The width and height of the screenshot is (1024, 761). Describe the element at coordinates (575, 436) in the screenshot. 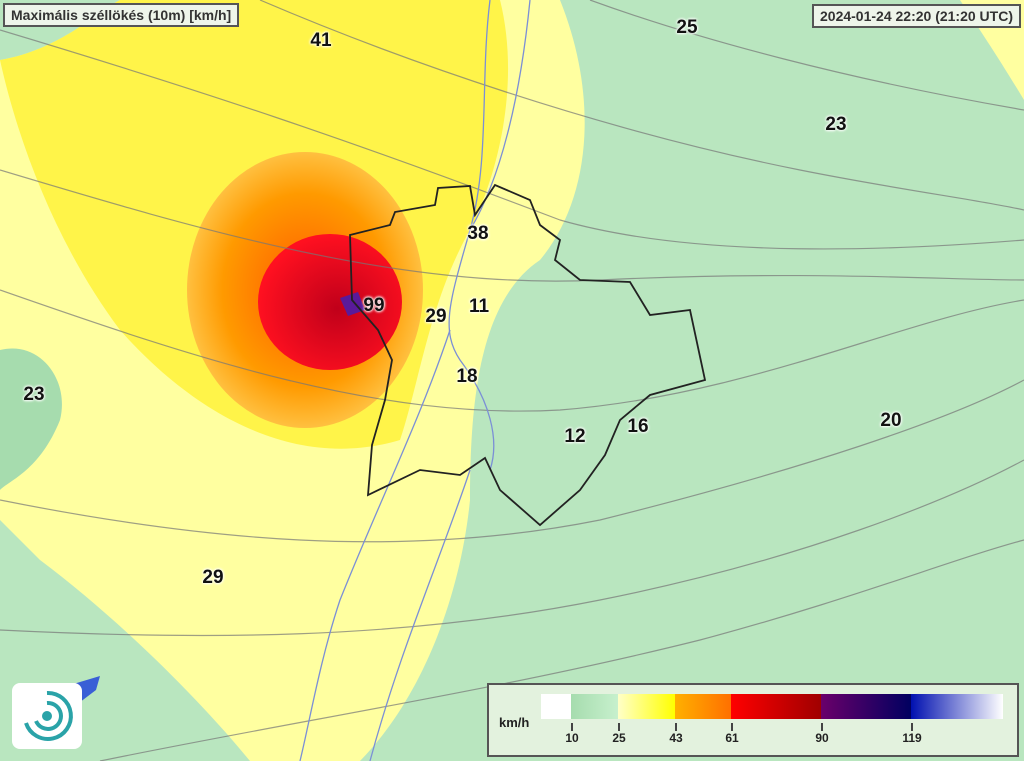

I see `value-label: 12` at that location.